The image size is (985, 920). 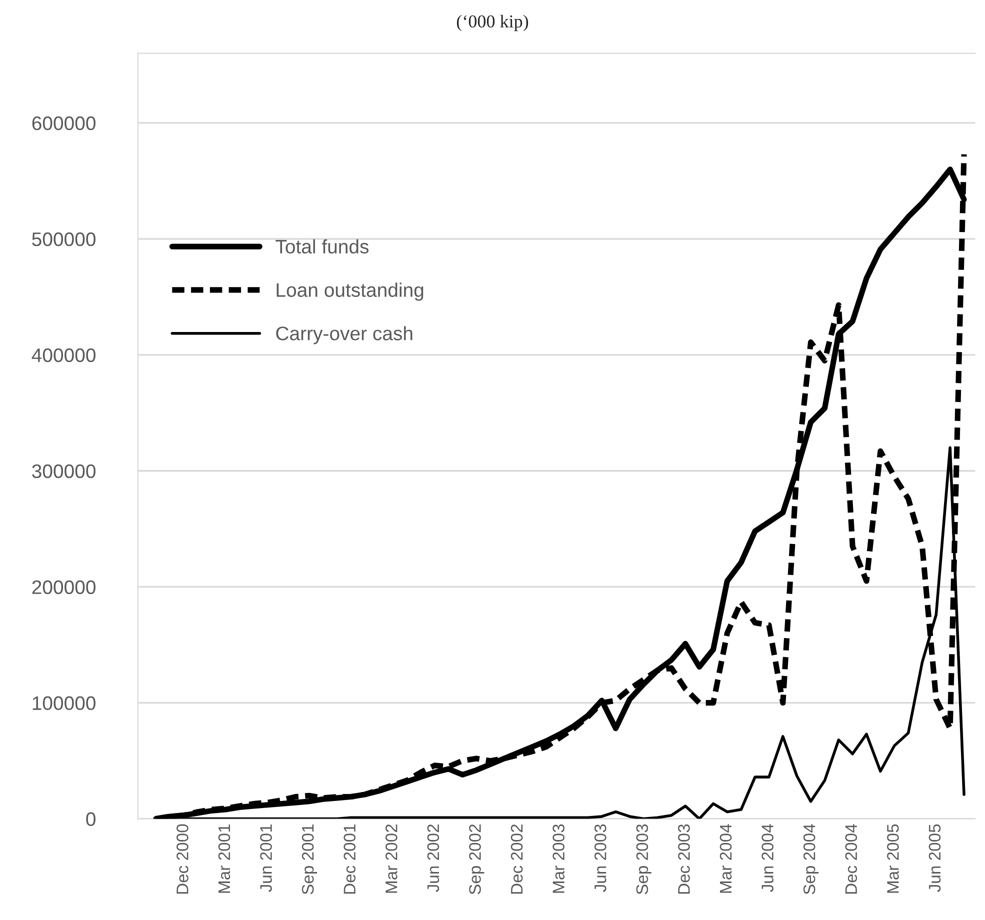 I want to click on y-tick-label: 400000, so click(x=64, y=355).